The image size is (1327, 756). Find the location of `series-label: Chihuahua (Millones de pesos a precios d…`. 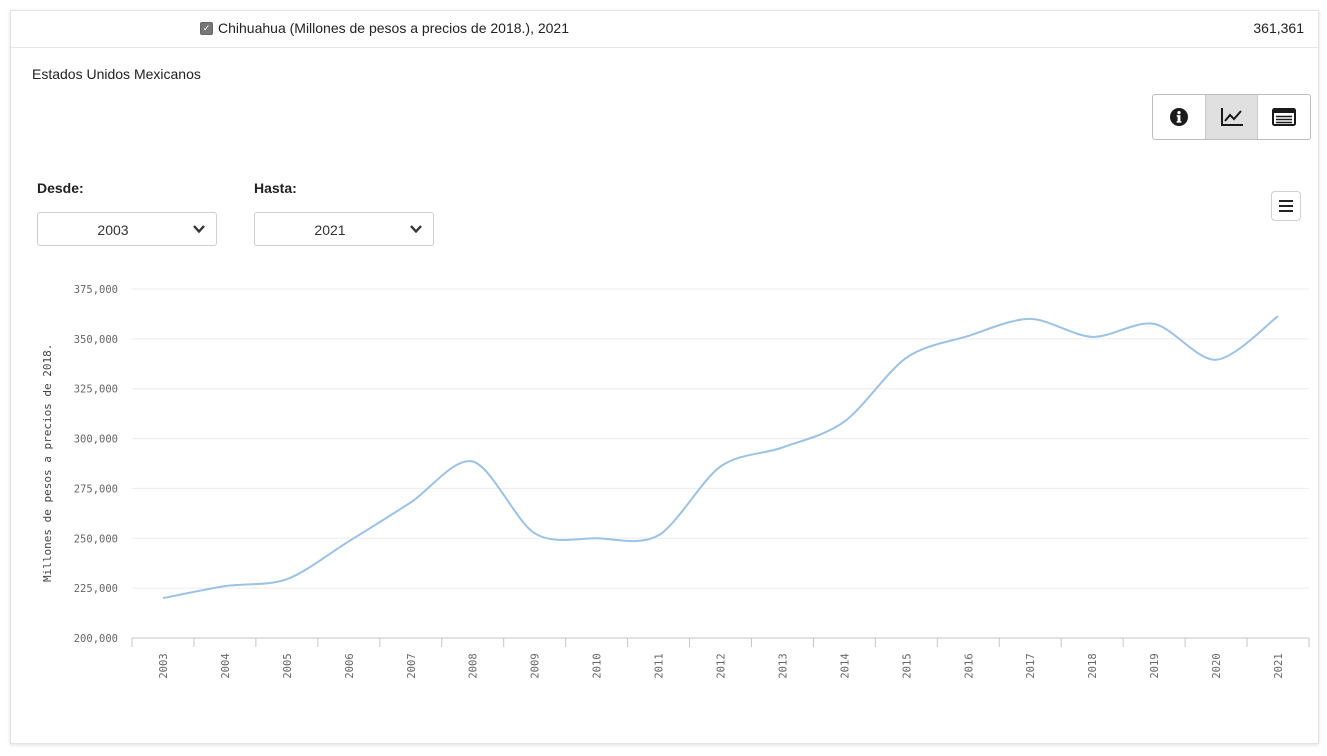

series-label: Chihuahua (Millones de pesos a precios d… is located at coordinates (394, 28).